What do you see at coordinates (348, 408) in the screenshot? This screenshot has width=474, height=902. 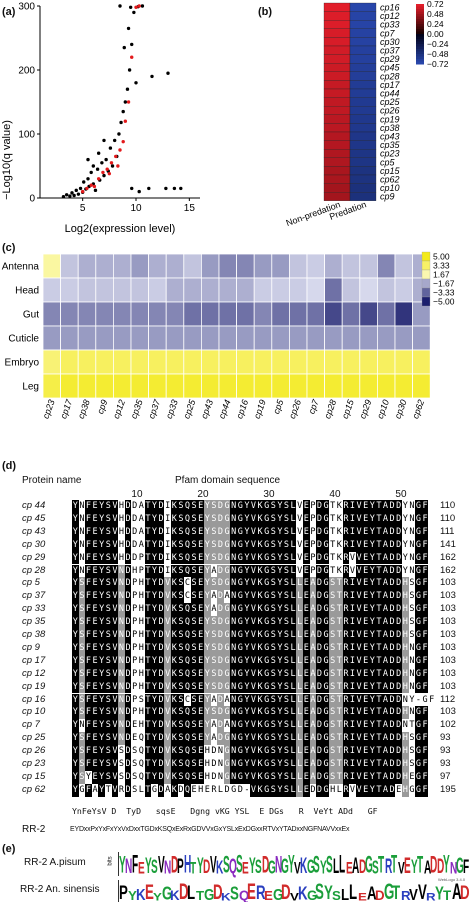 I see `column-label: cp15` at bounding box center [348, 408].